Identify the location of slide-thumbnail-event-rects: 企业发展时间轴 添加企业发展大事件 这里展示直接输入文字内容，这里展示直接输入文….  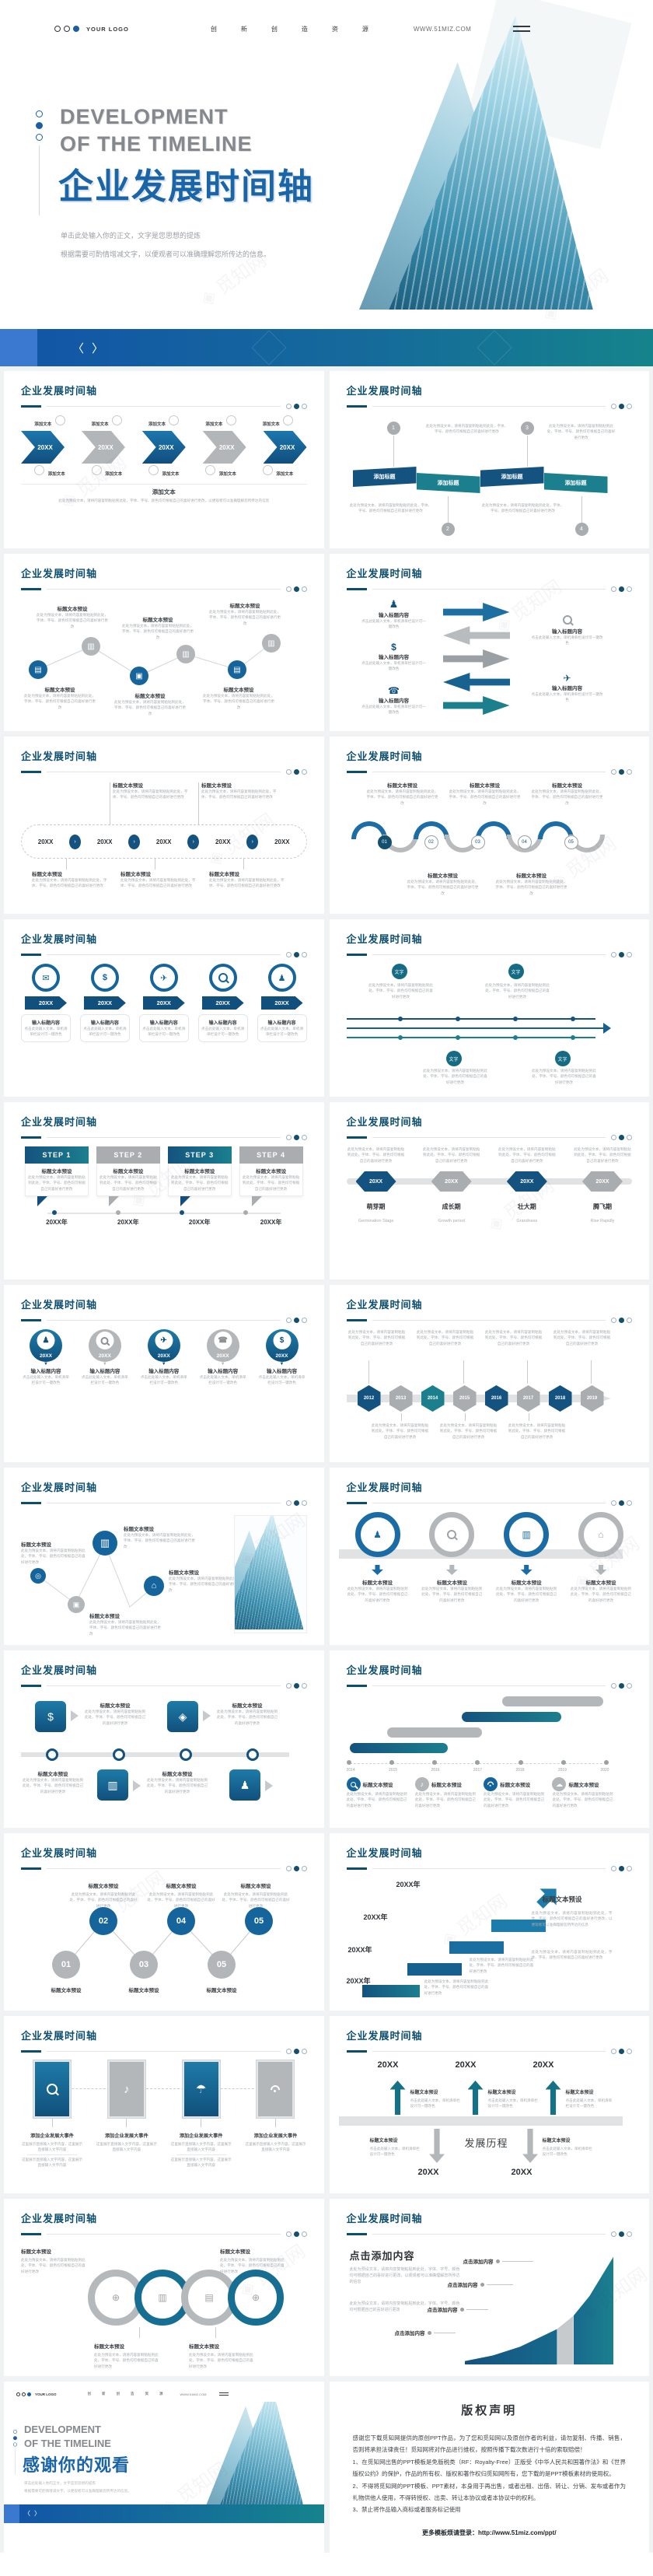
(164, 2105).